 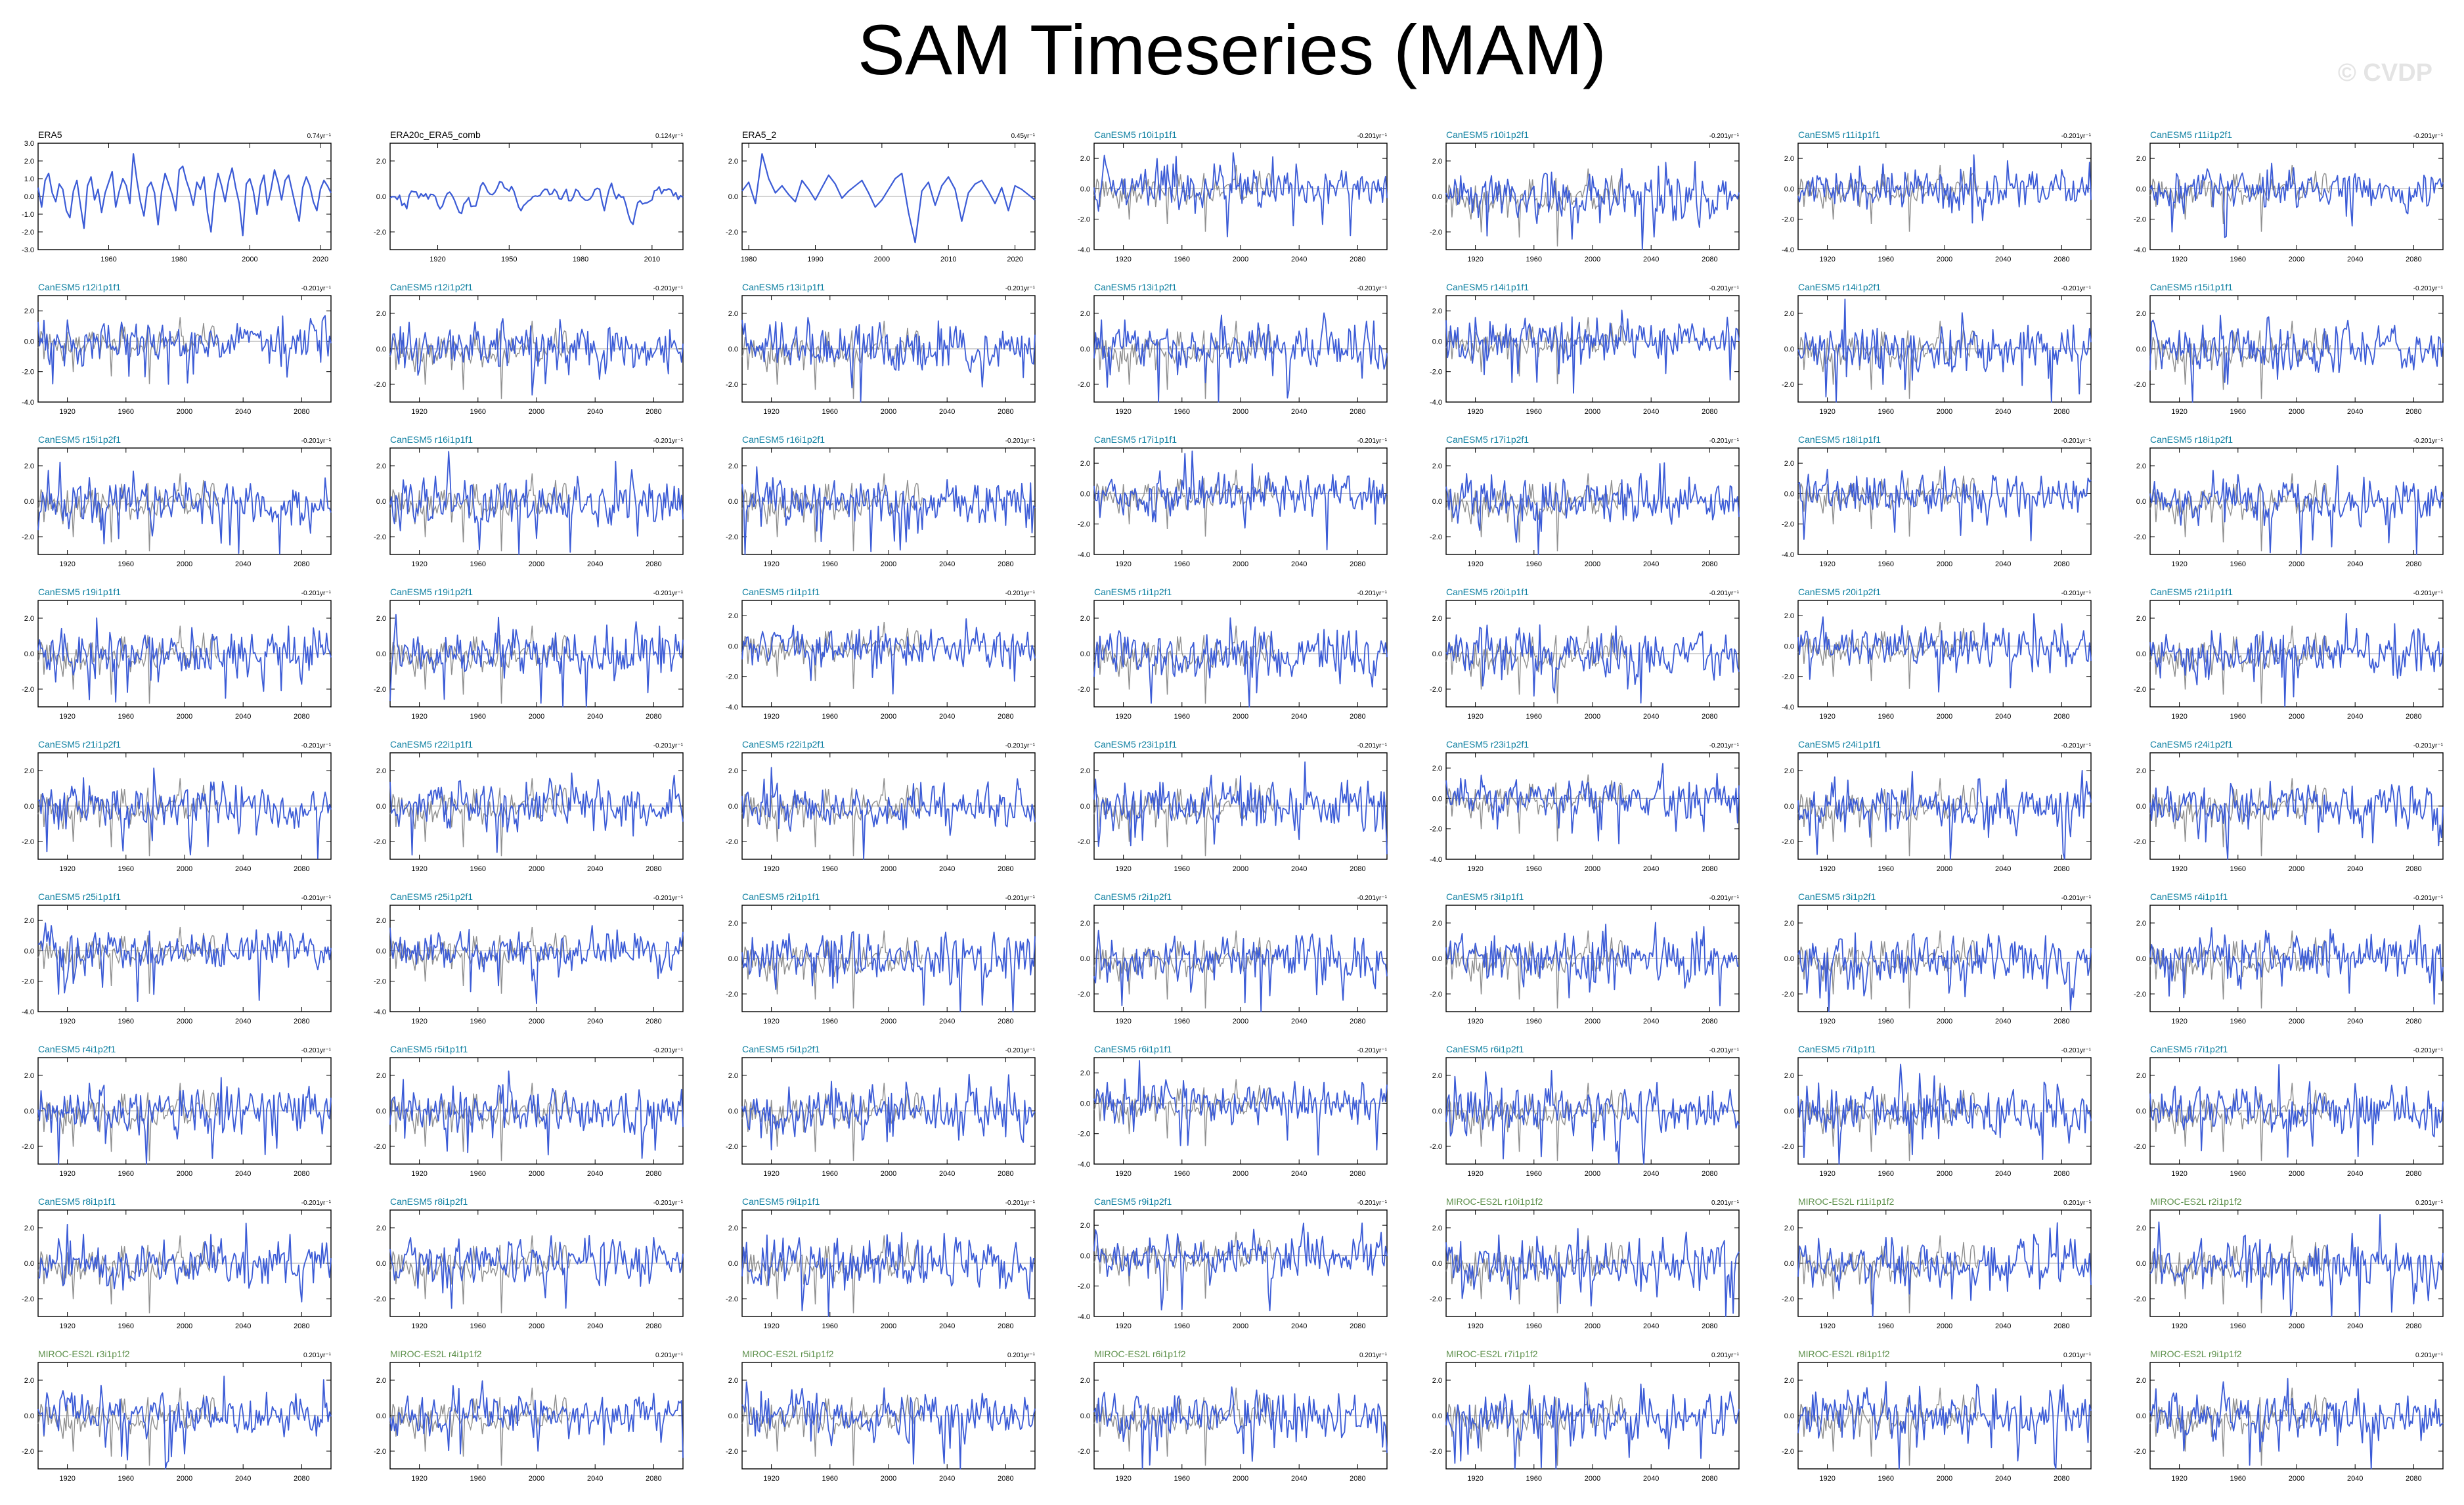 I want to click on panel-title: CanESM5 r17i1p1f1, so click(x=1135, y=439).